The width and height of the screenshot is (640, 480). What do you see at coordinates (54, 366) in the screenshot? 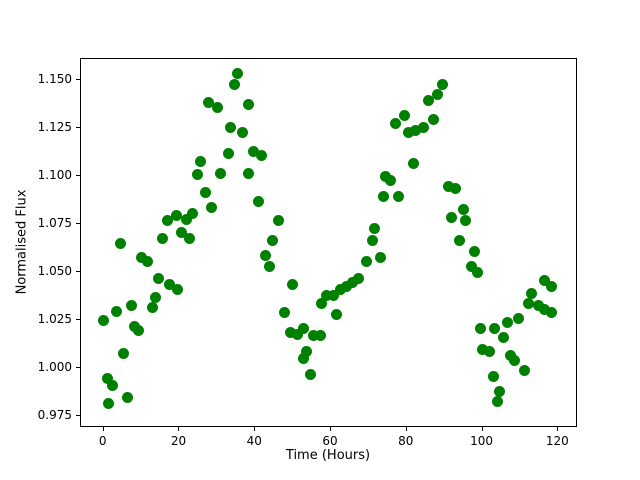
I see `y-tick-label: 1.000` at bounding box center [54, 366].